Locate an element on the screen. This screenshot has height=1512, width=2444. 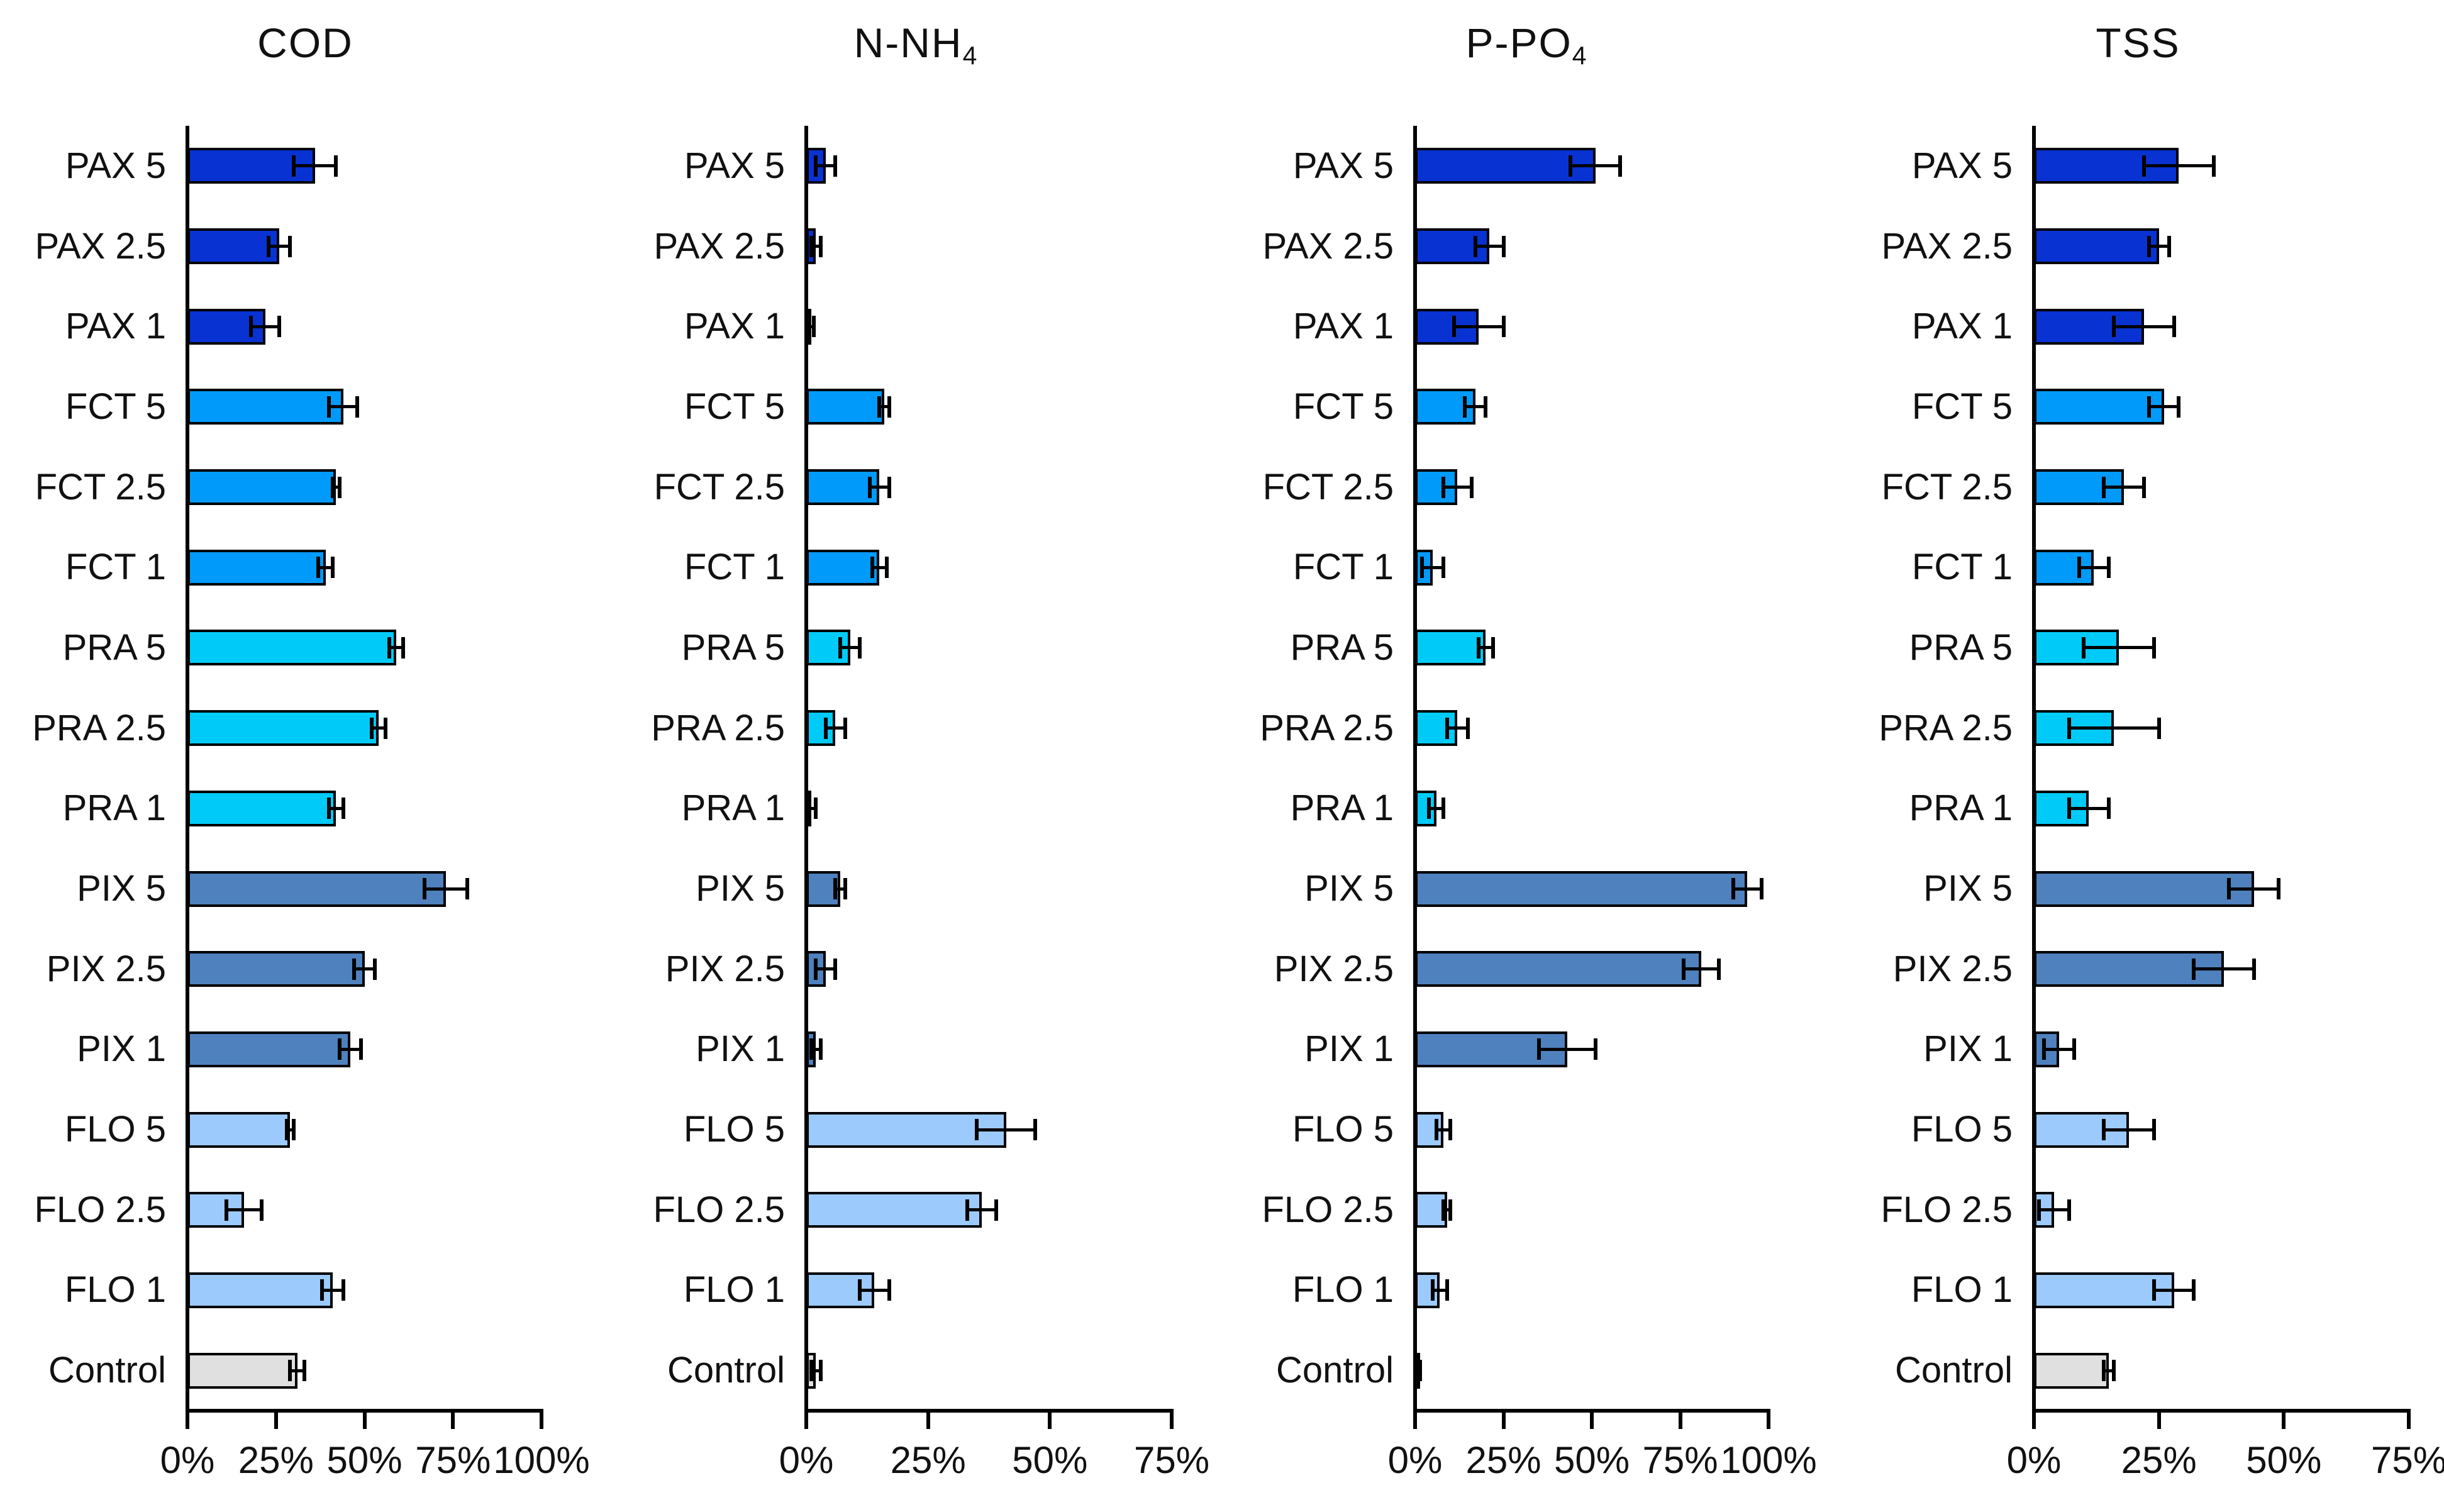
category-label: FLO 2.5 is located at coordinates (100, 1209).